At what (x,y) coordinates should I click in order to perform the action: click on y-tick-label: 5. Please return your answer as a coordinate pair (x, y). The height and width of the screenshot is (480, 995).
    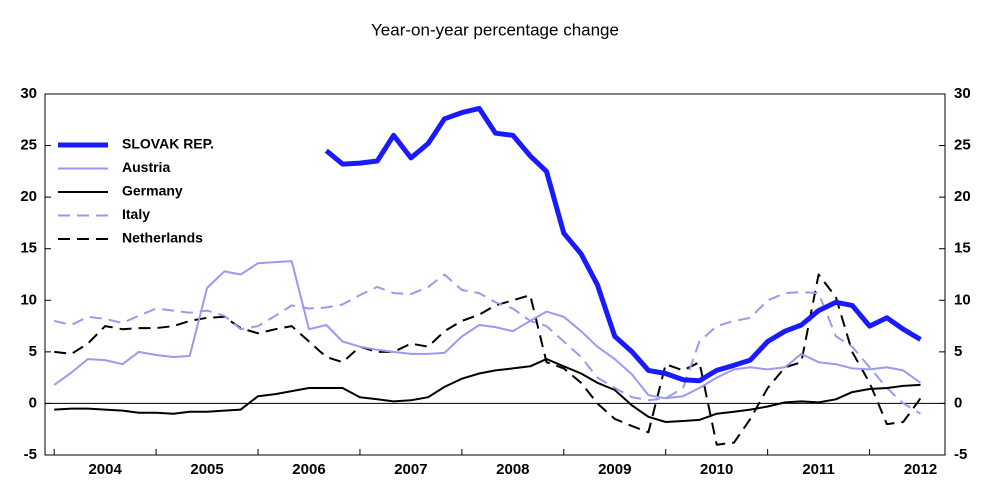
    Looking at the image, I should click on (33, 351).